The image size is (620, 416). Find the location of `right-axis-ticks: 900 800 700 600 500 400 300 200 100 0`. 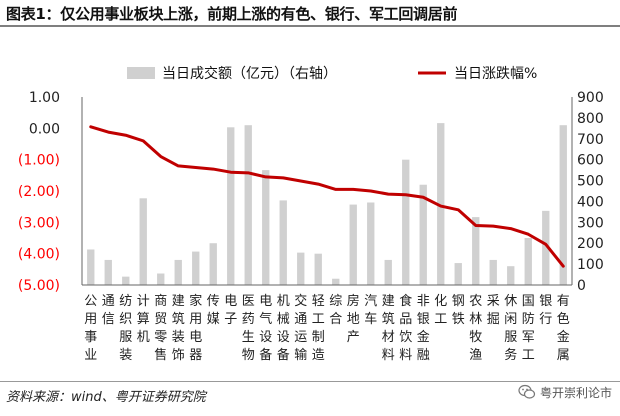

right-axis-ticks: 900 800 700 600 500 400 300 200 100 0 is located at coordinates (590, 192).